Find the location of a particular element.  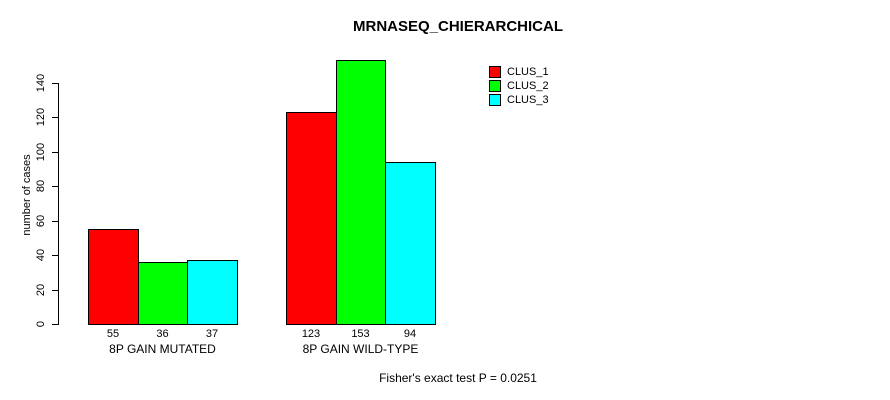

y-axis-tick-label: 40 is located at coordinates (41, 255).